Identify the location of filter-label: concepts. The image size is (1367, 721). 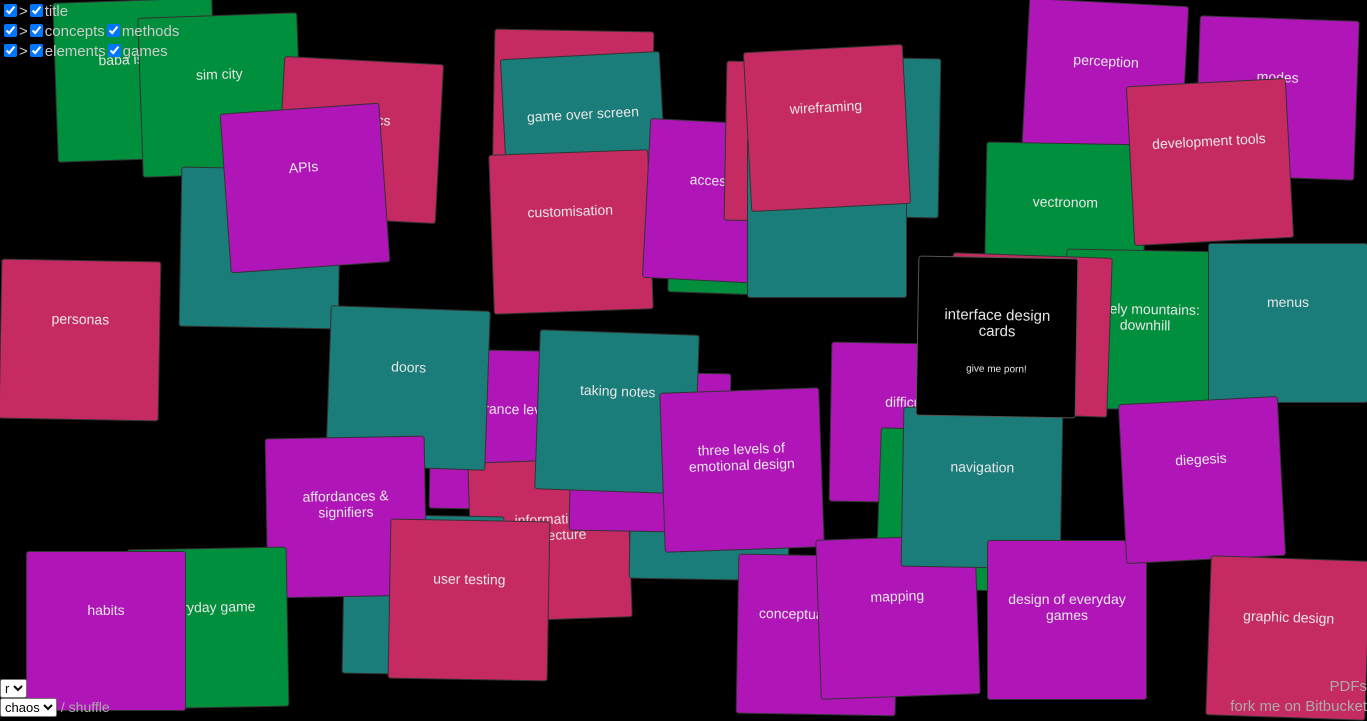
(74, 31).